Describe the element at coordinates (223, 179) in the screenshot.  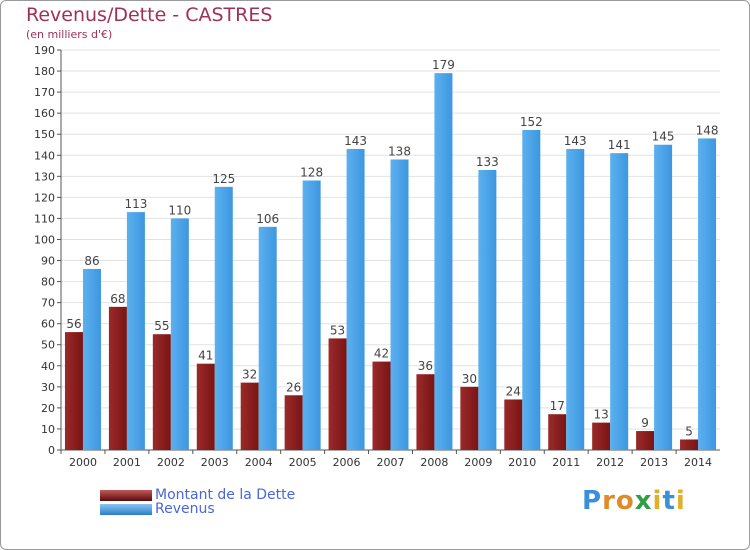
I see `data-label-revenus: 125` at that location.